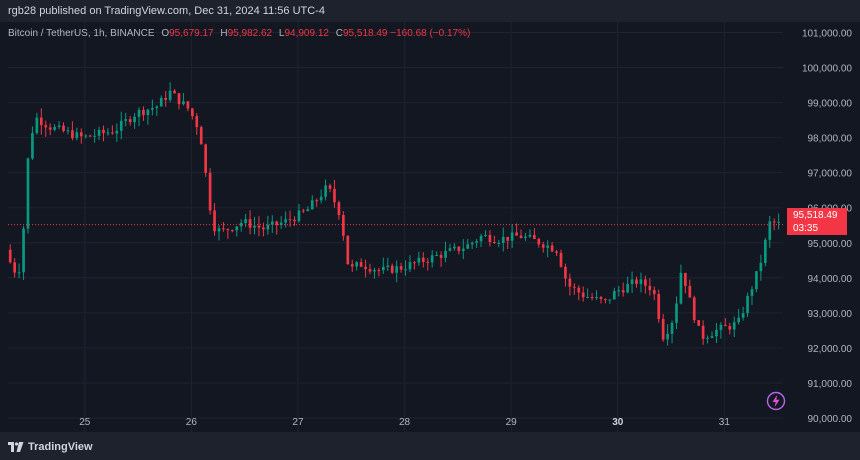 The image size is (860, 460). What do you see at coordinates (830, 419) in the screenshot?
I see `y-tick-label: 90,000.00` at bounding box center [830, 419].